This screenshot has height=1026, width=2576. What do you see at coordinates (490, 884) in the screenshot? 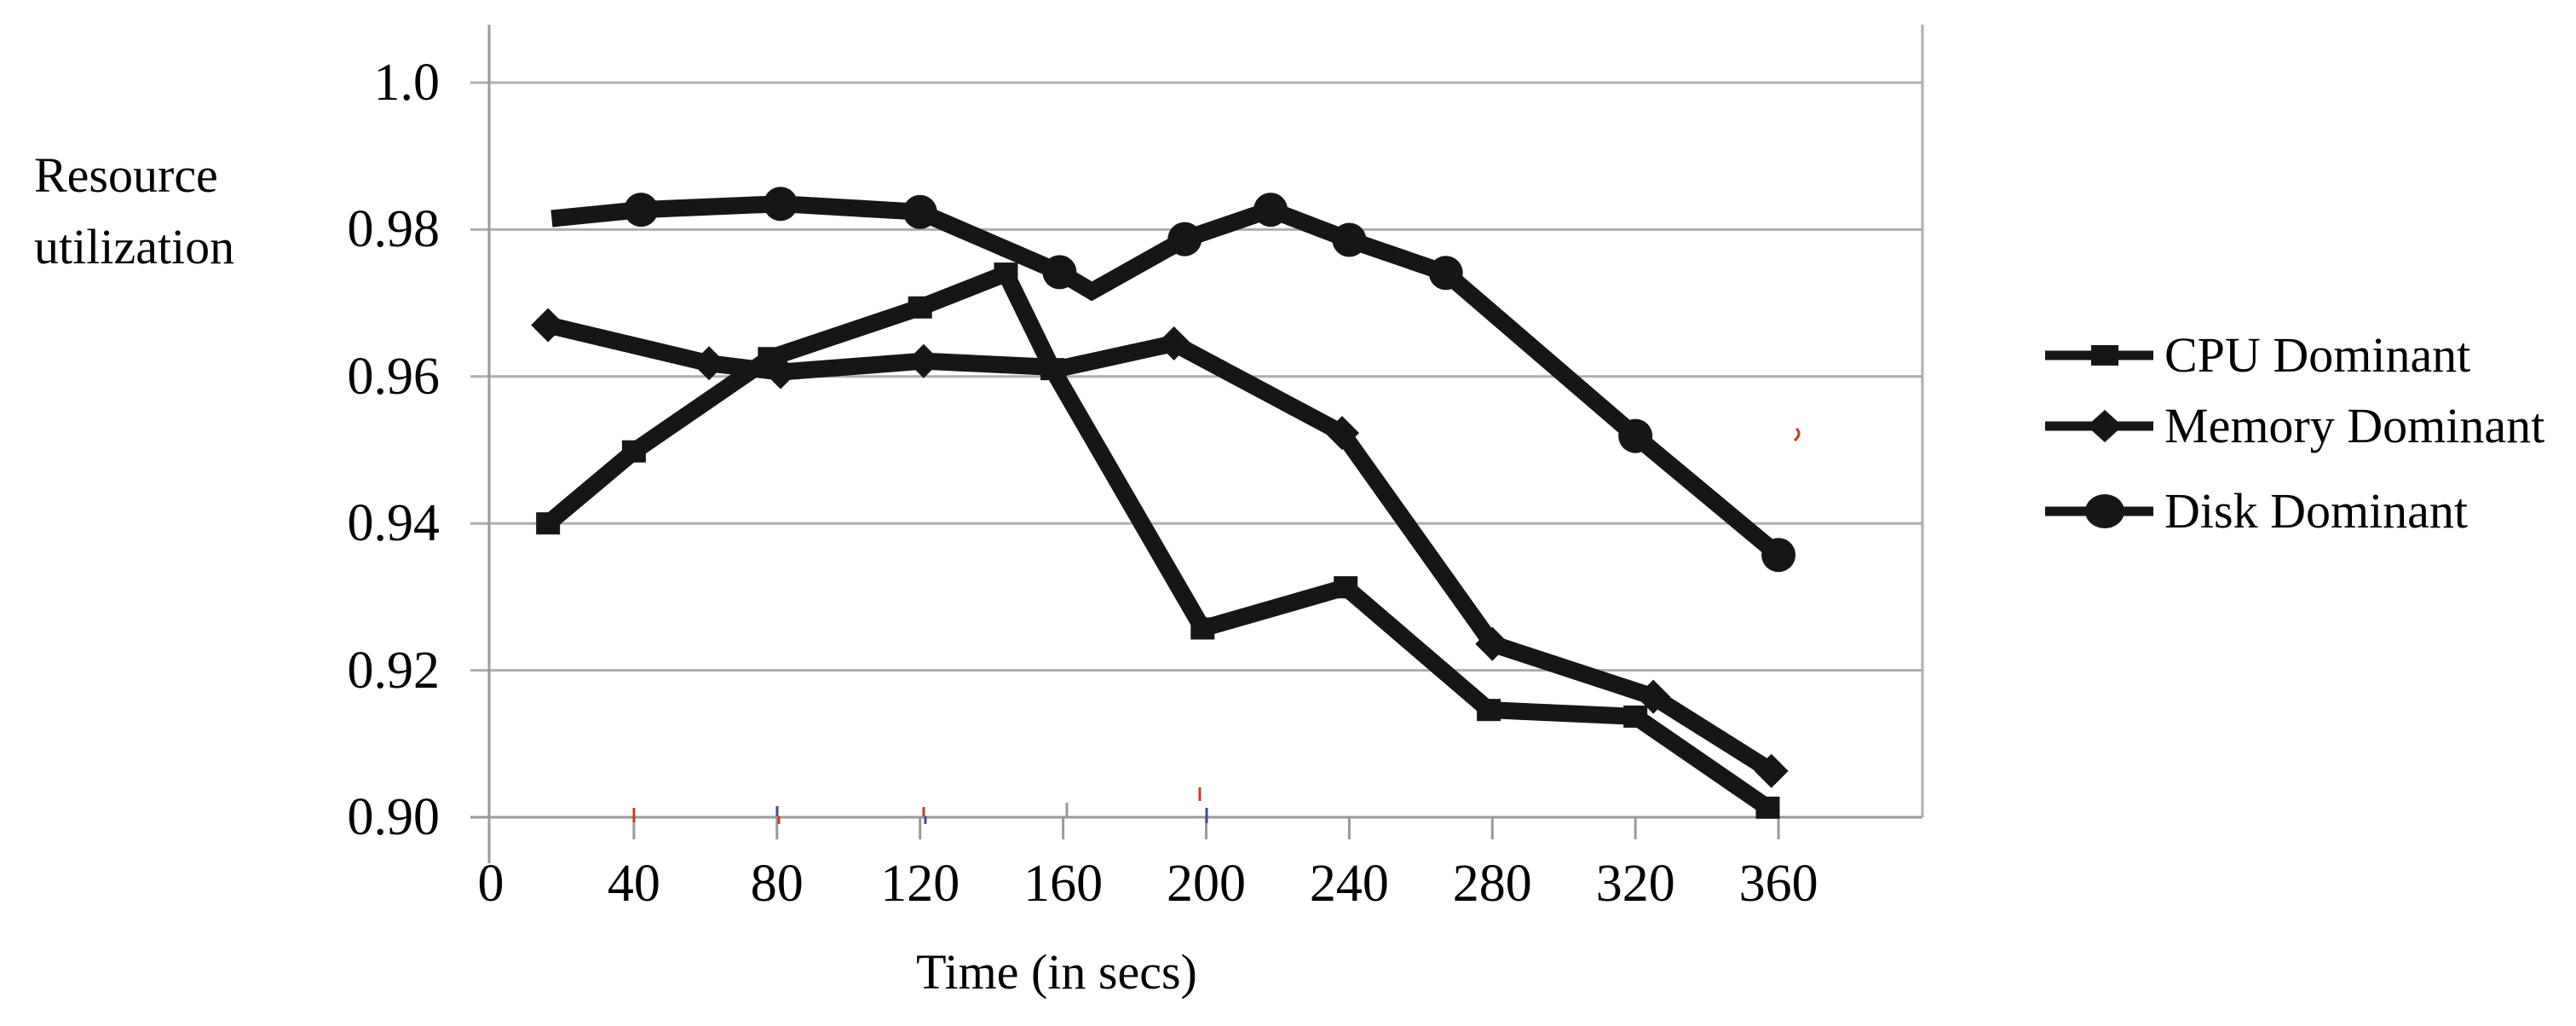
I see `x-tick-label: 0` at bounding box center [490, 884].